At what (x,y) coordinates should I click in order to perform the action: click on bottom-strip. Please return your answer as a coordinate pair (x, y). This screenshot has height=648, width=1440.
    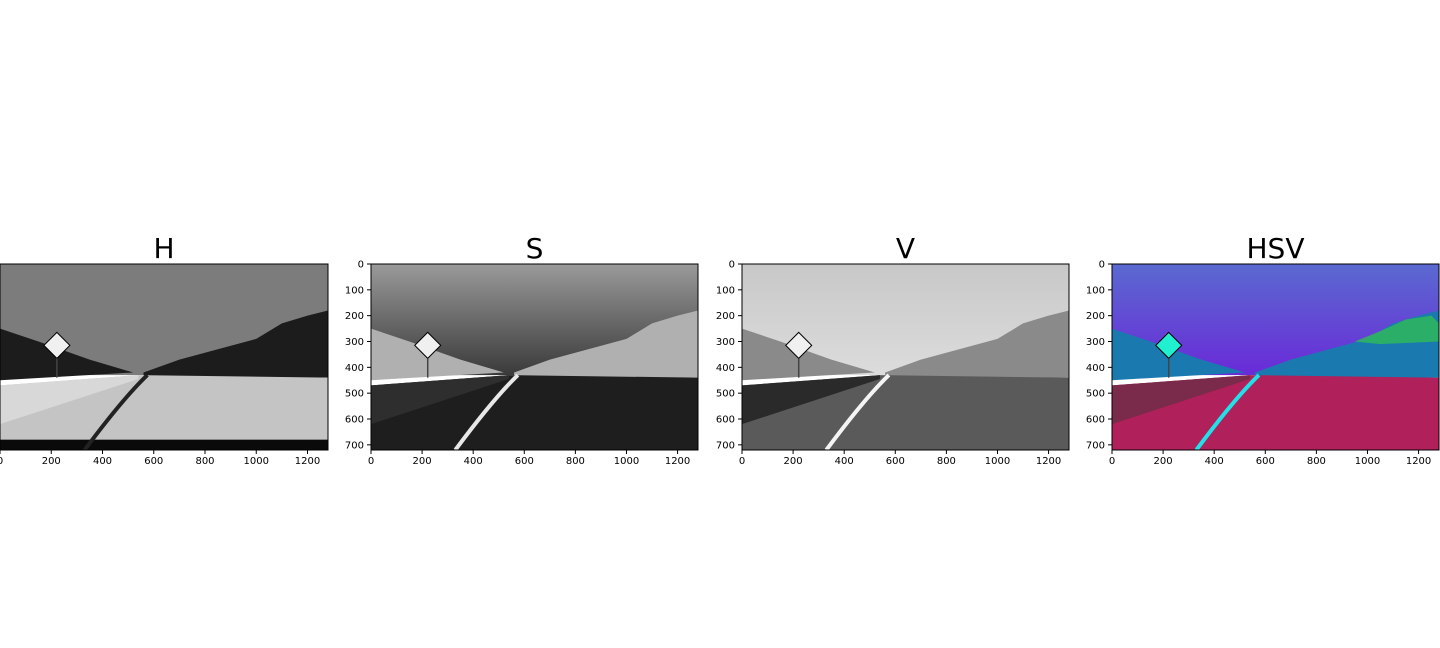
    Looking at the image, I should click on (164, 444).